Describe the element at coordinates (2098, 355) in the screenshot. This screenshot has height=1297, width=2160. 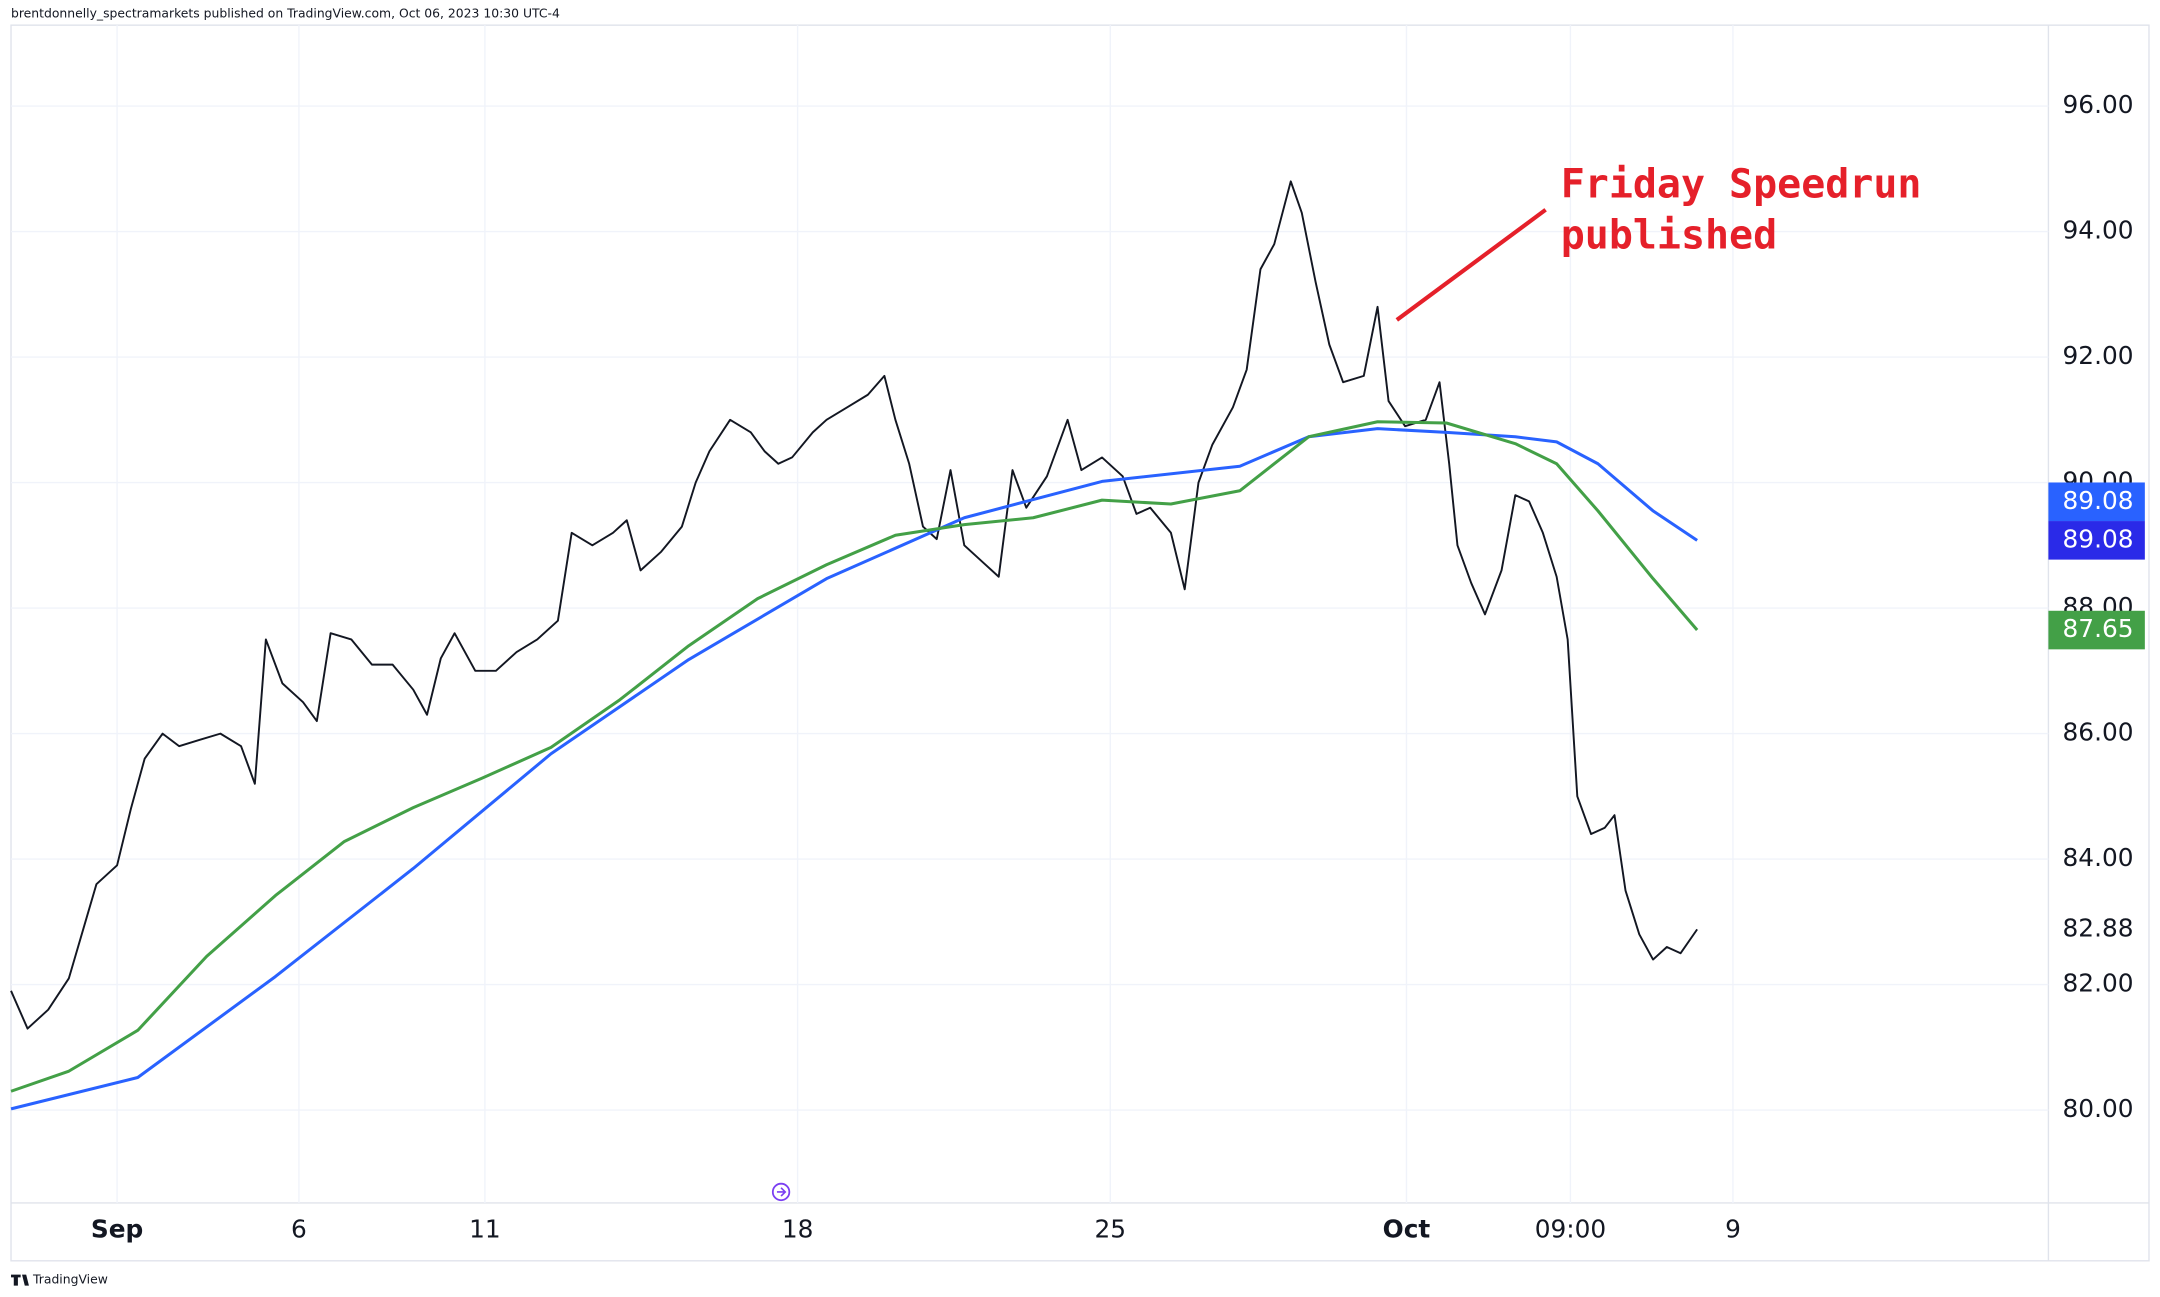
I see `y-tick-label: 92.00` at that location.